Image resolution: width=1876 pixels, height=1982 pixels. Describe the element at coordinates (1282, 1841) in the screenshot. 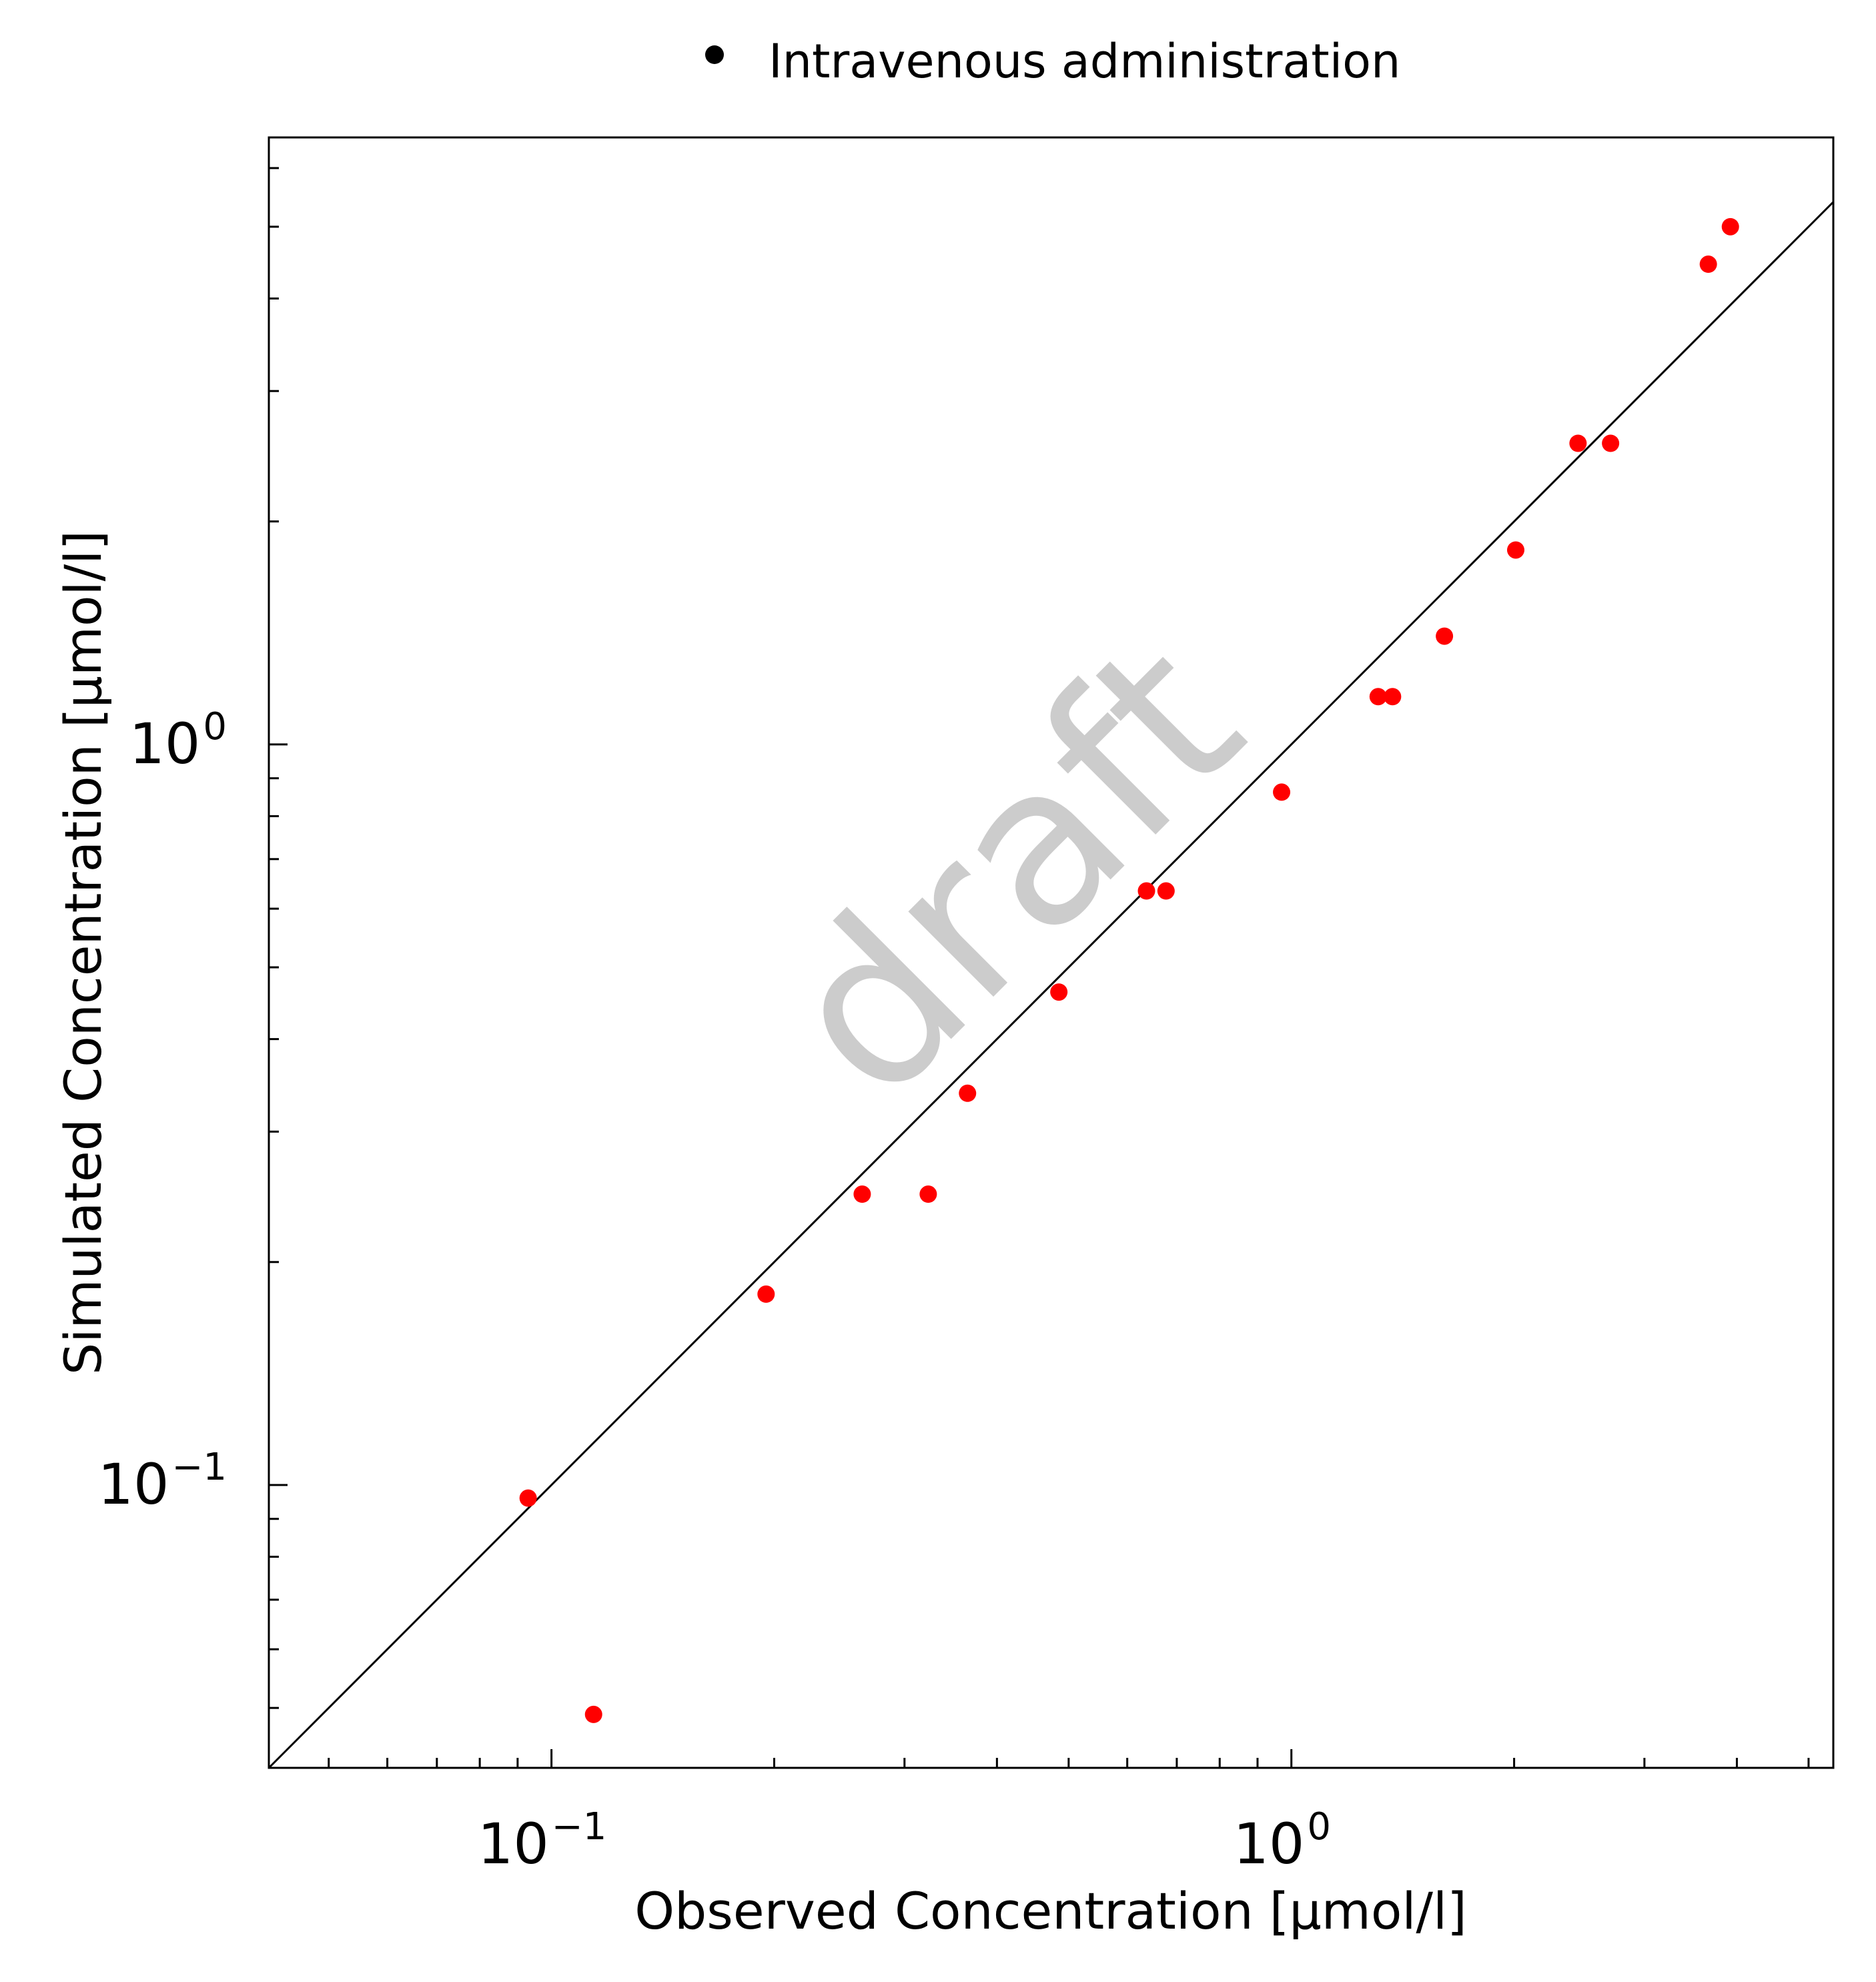

I see `x-tick-label: 10⁰` at that location.